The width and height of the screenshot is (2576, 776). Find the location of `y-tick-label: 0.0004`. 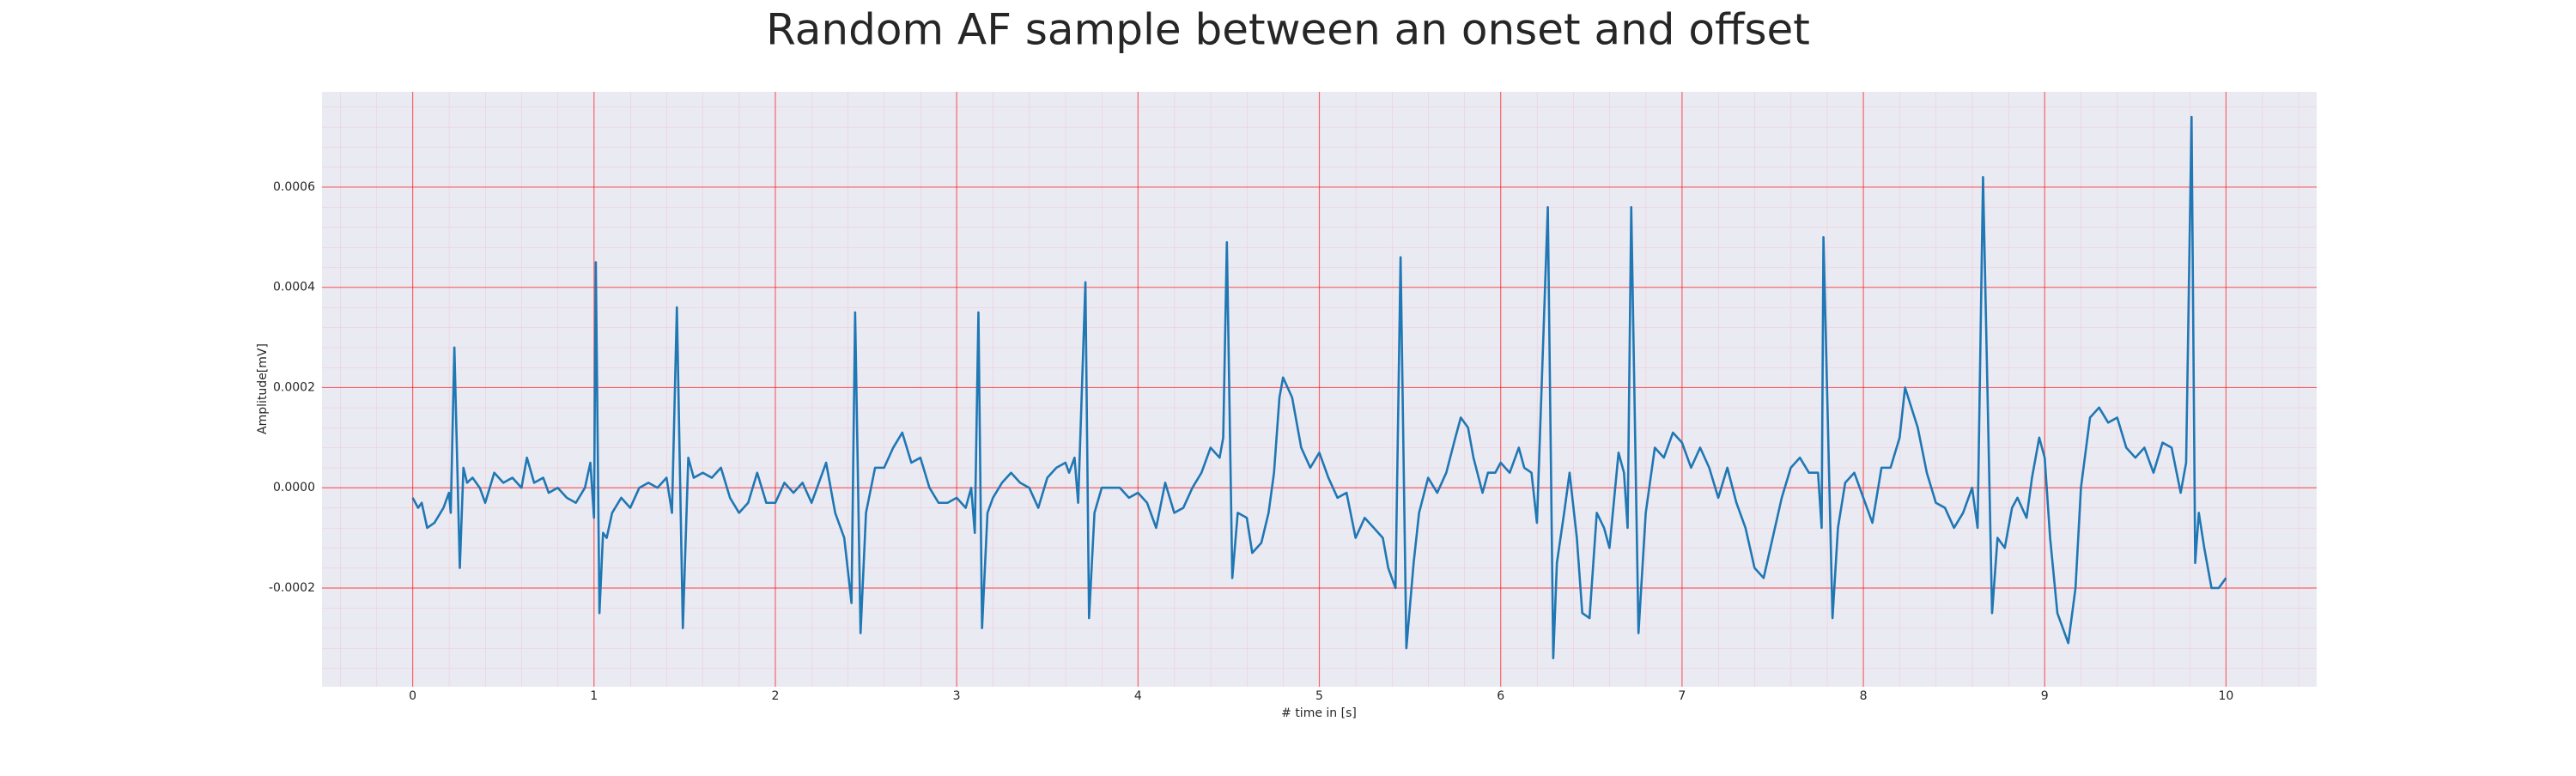

y-tick-label: 0.0004 is located at coordinates (294, 287).